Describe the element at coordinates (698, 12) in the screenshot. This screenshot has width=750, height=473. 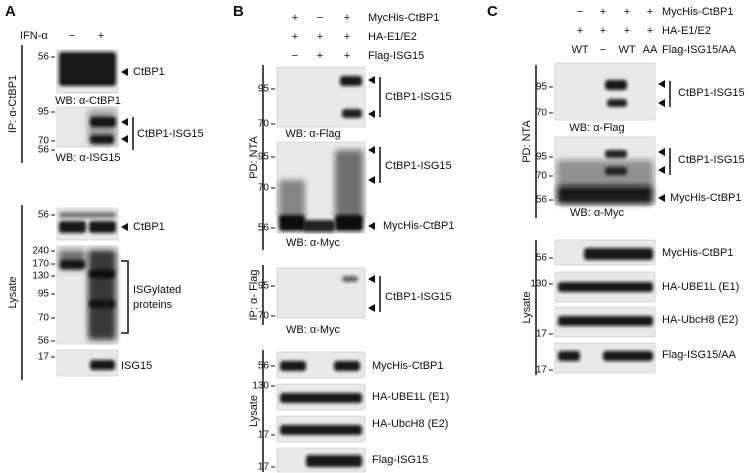
I see `condition-label: MycHis-CtBP1` at that location.